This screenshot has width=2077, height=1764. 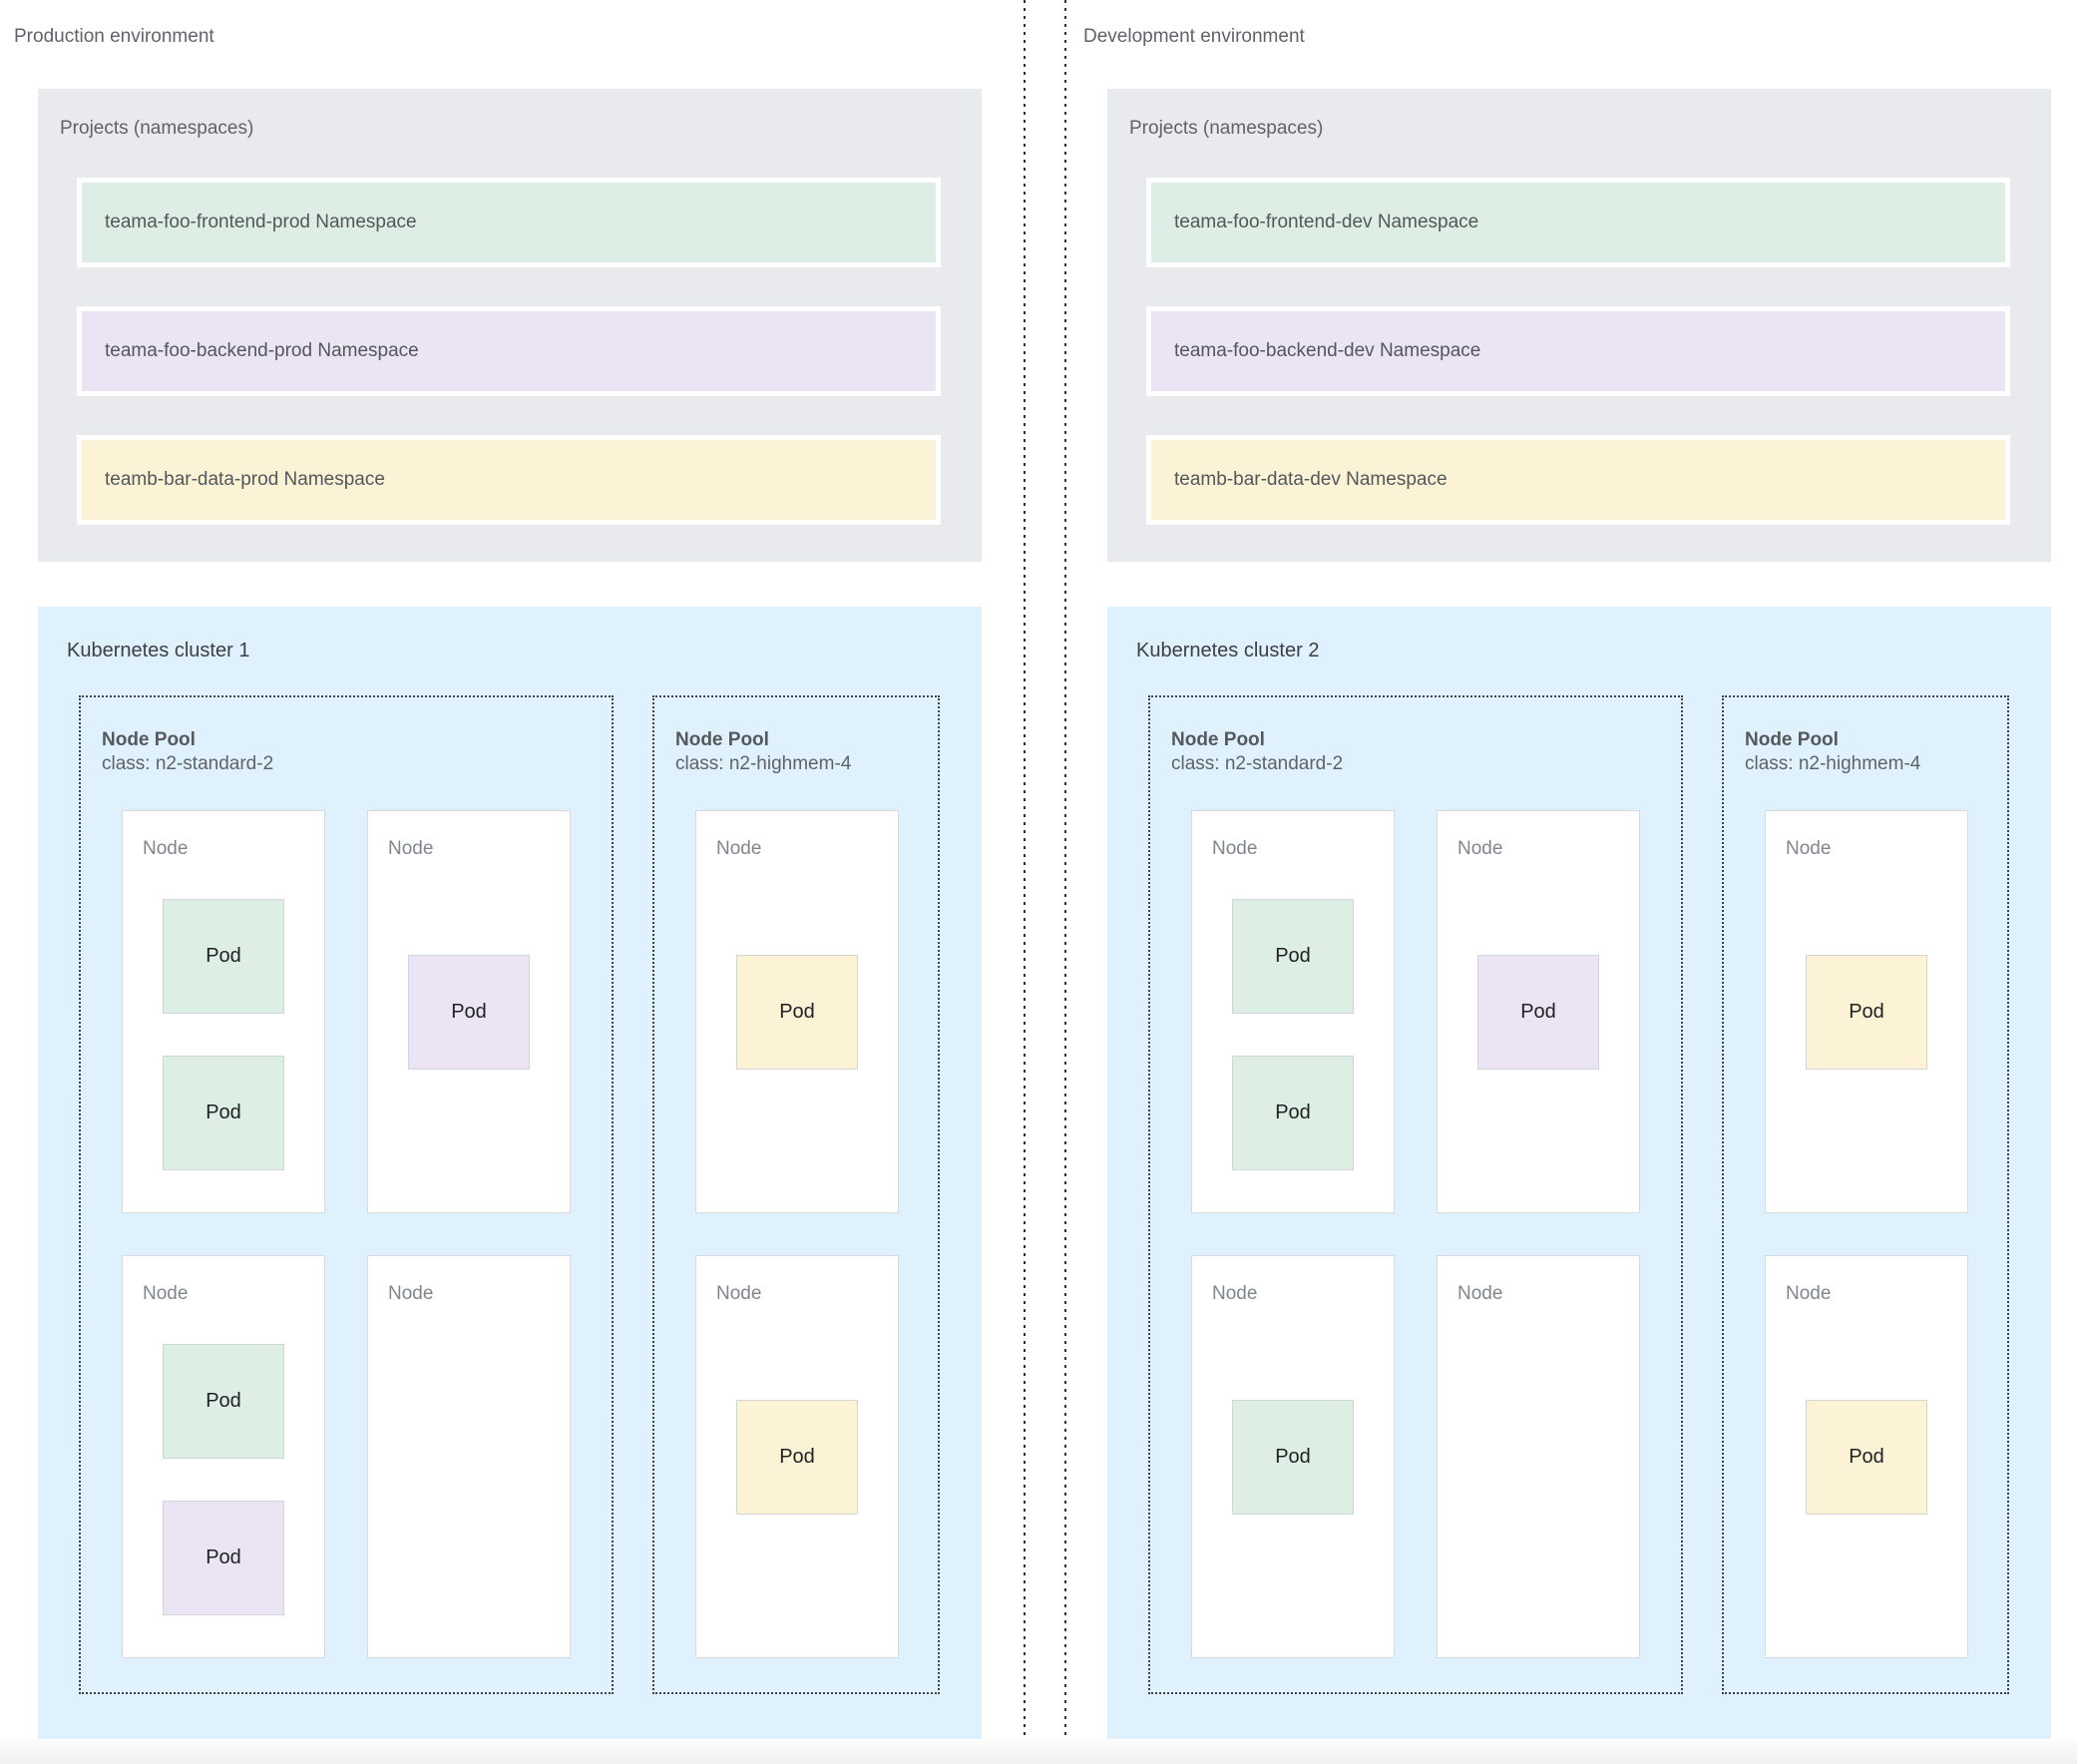 I want to click on namespace-bar: teama-foo-backend-prod Namespace, so click(x=509, y=351).